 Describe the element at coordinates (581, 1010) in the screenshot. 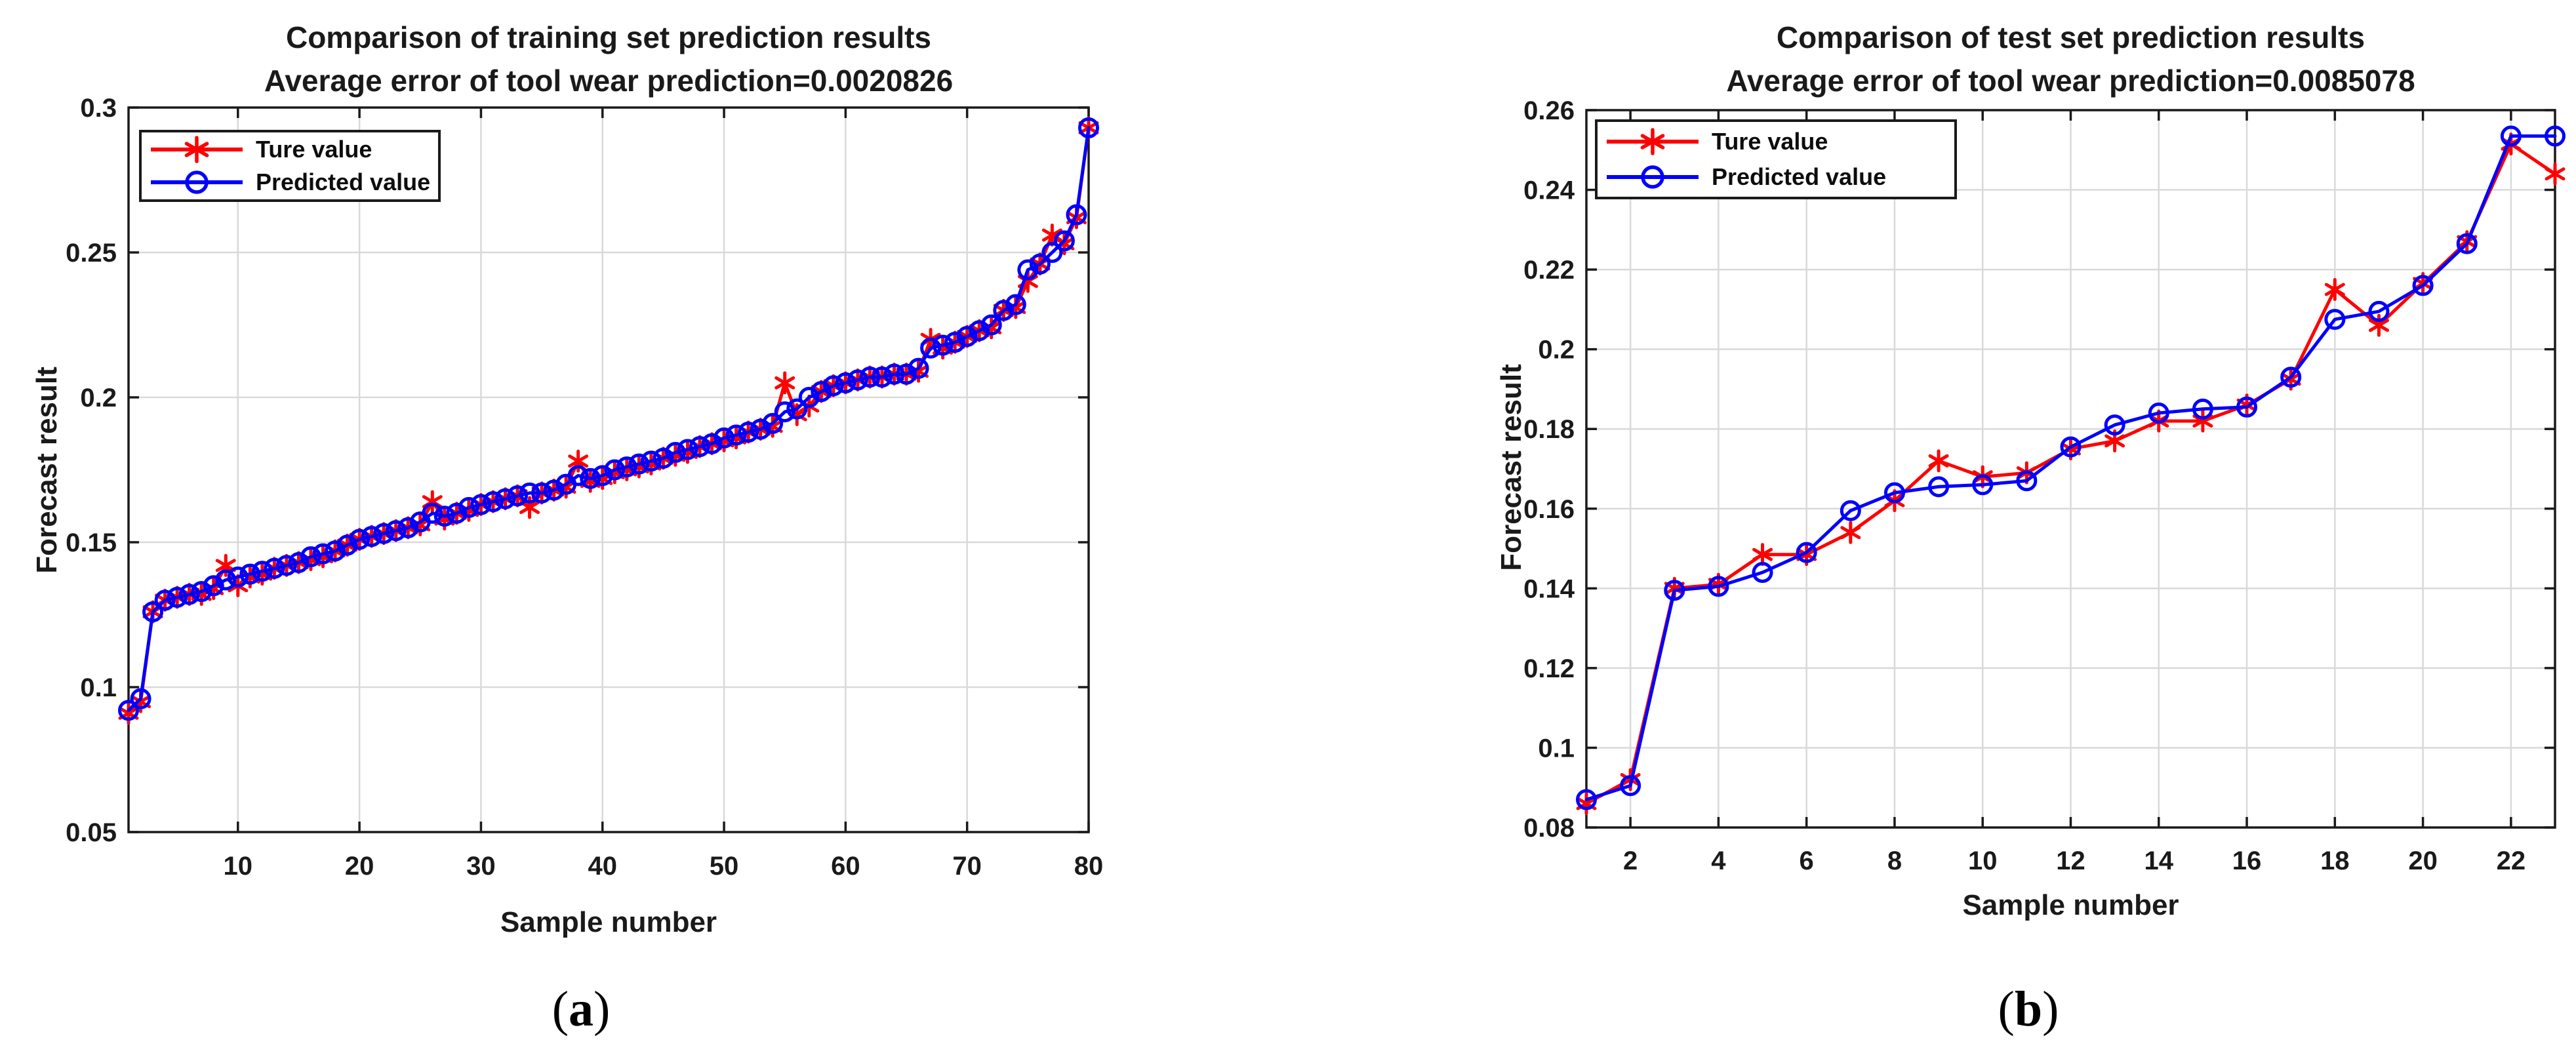

I see `panel-a-caption: (a)` at that location.